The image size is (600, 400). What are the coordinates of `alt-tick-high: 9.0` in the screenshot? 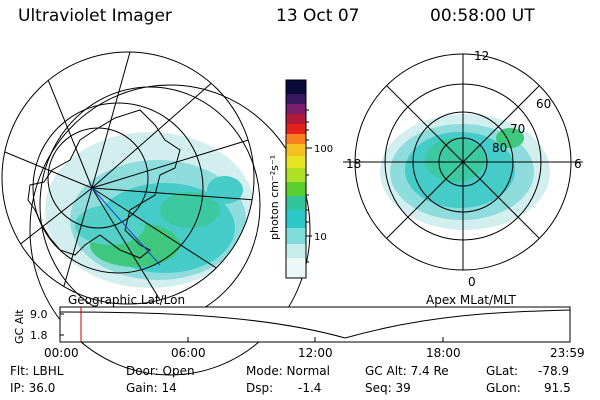 It's located at (39, 314).